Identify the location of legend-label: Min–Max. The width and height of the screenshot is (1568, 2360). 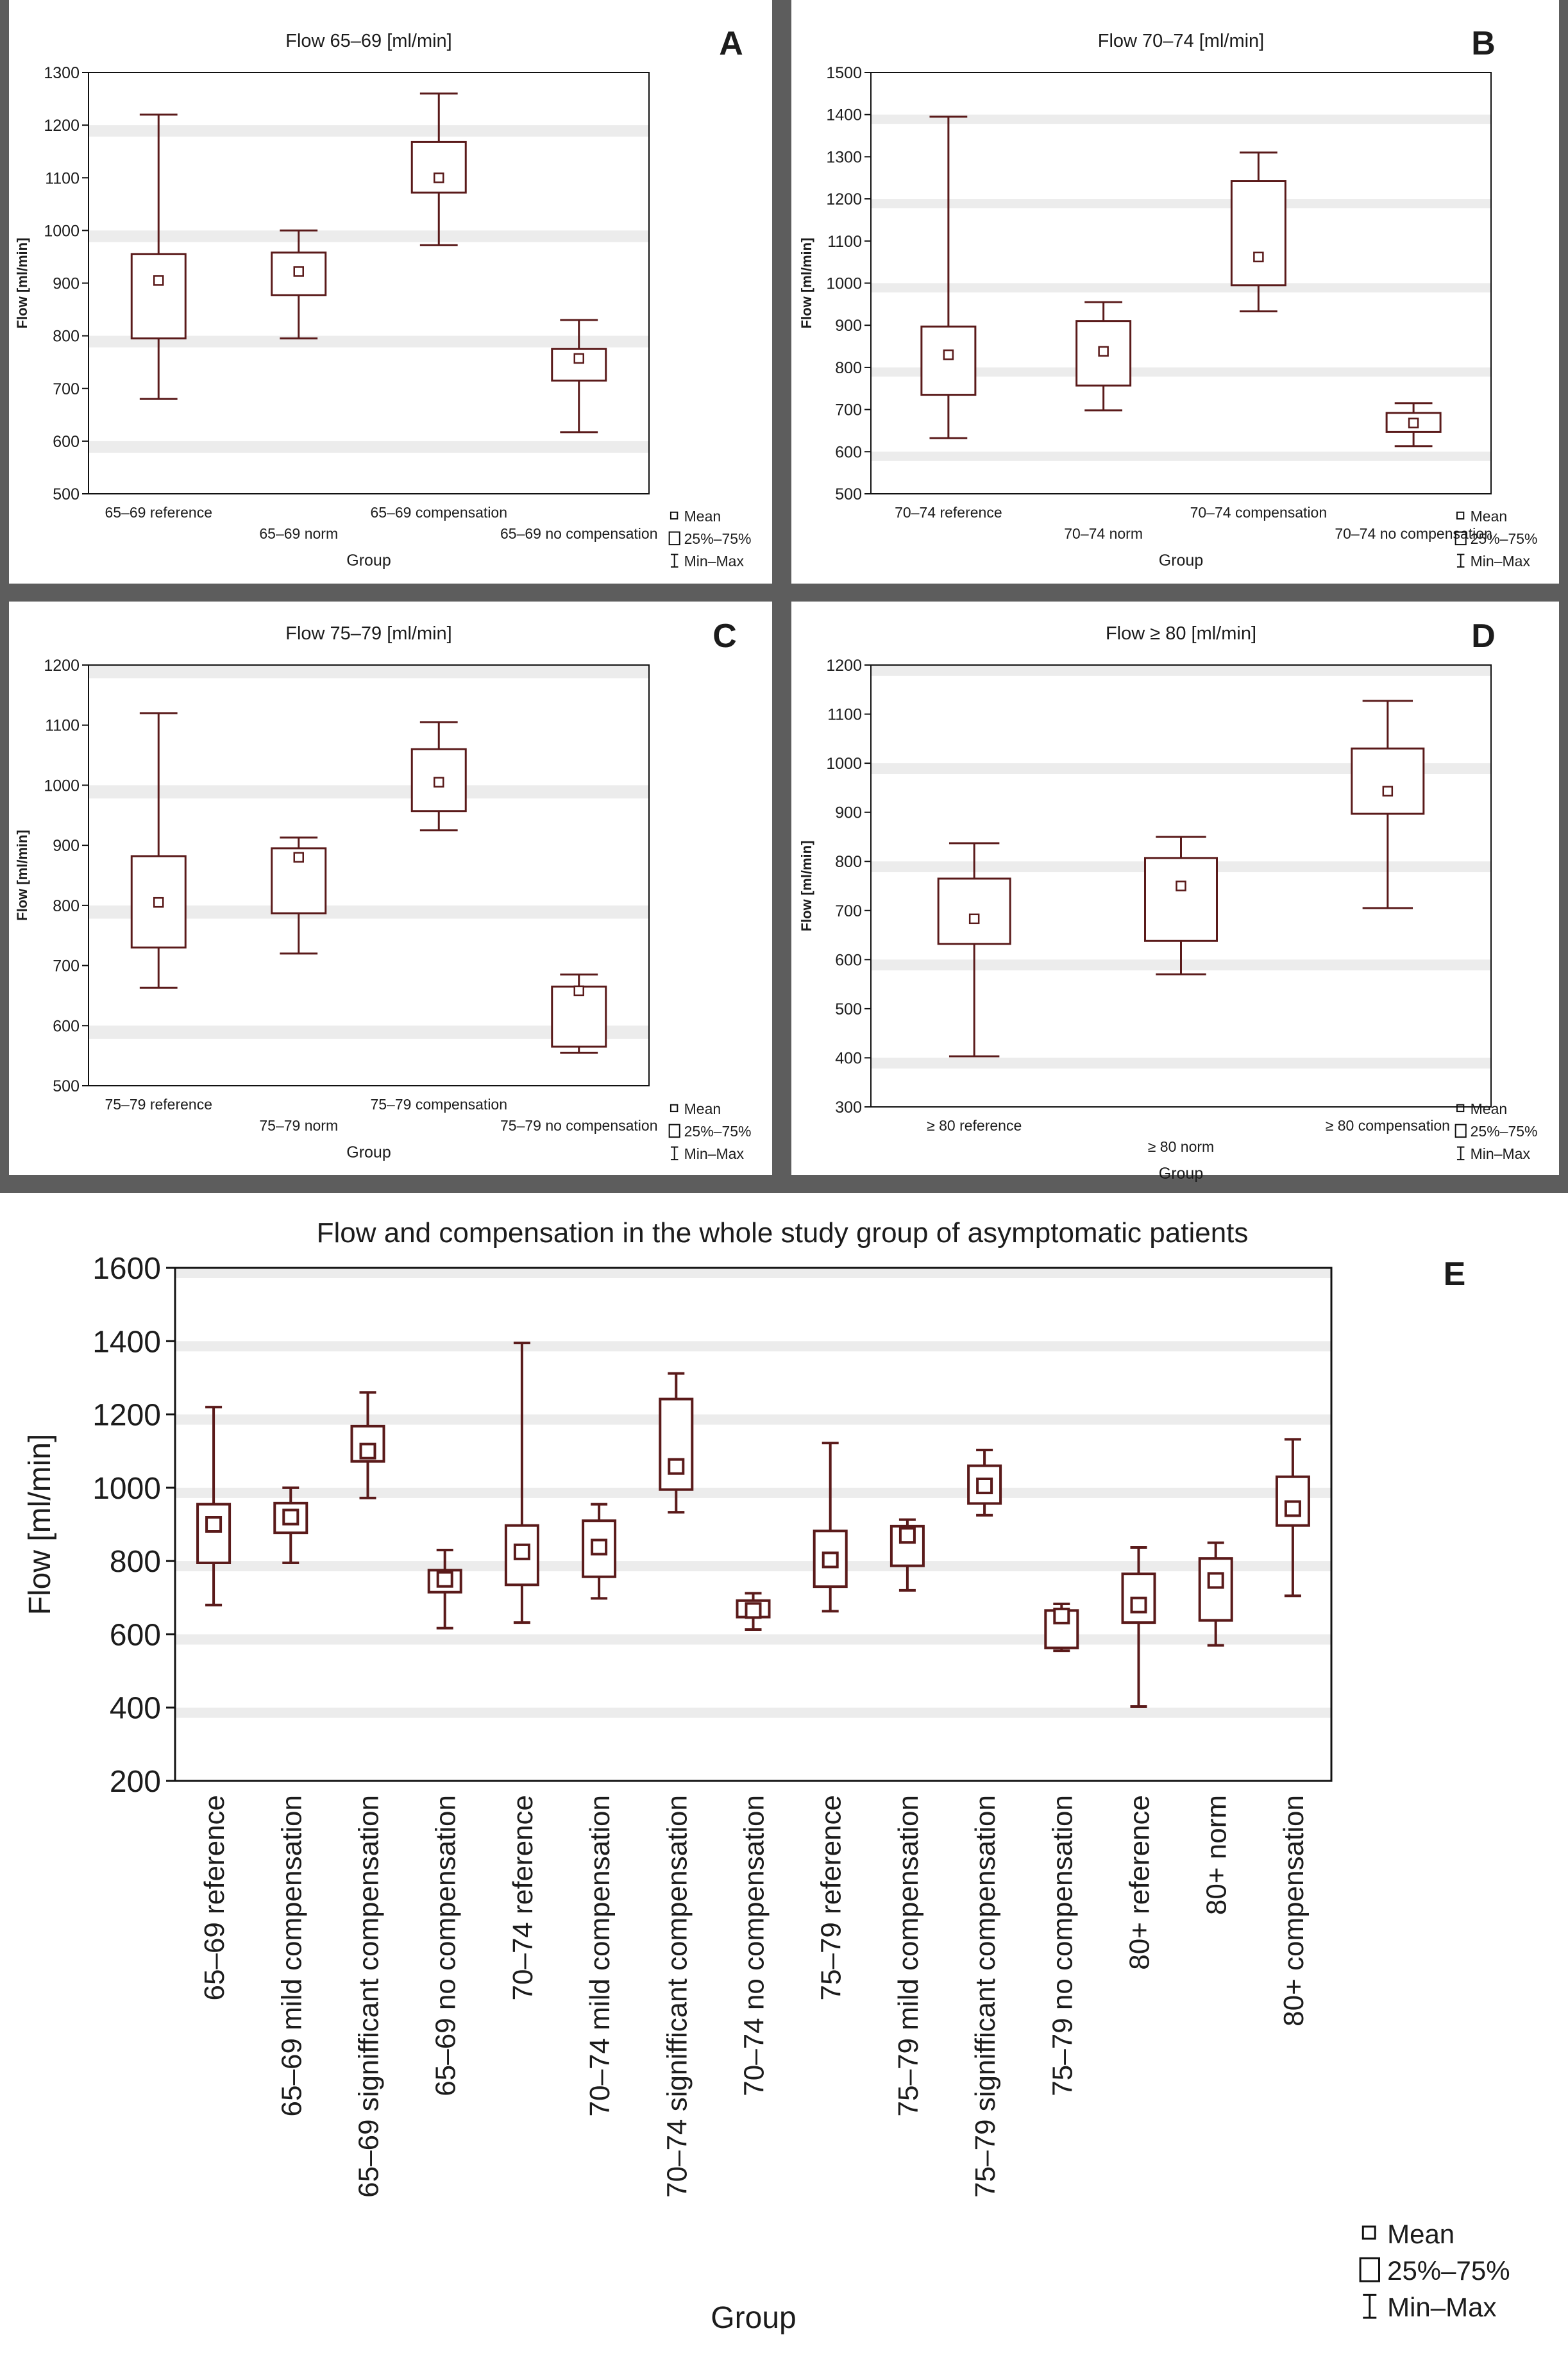
(1501, 1153).